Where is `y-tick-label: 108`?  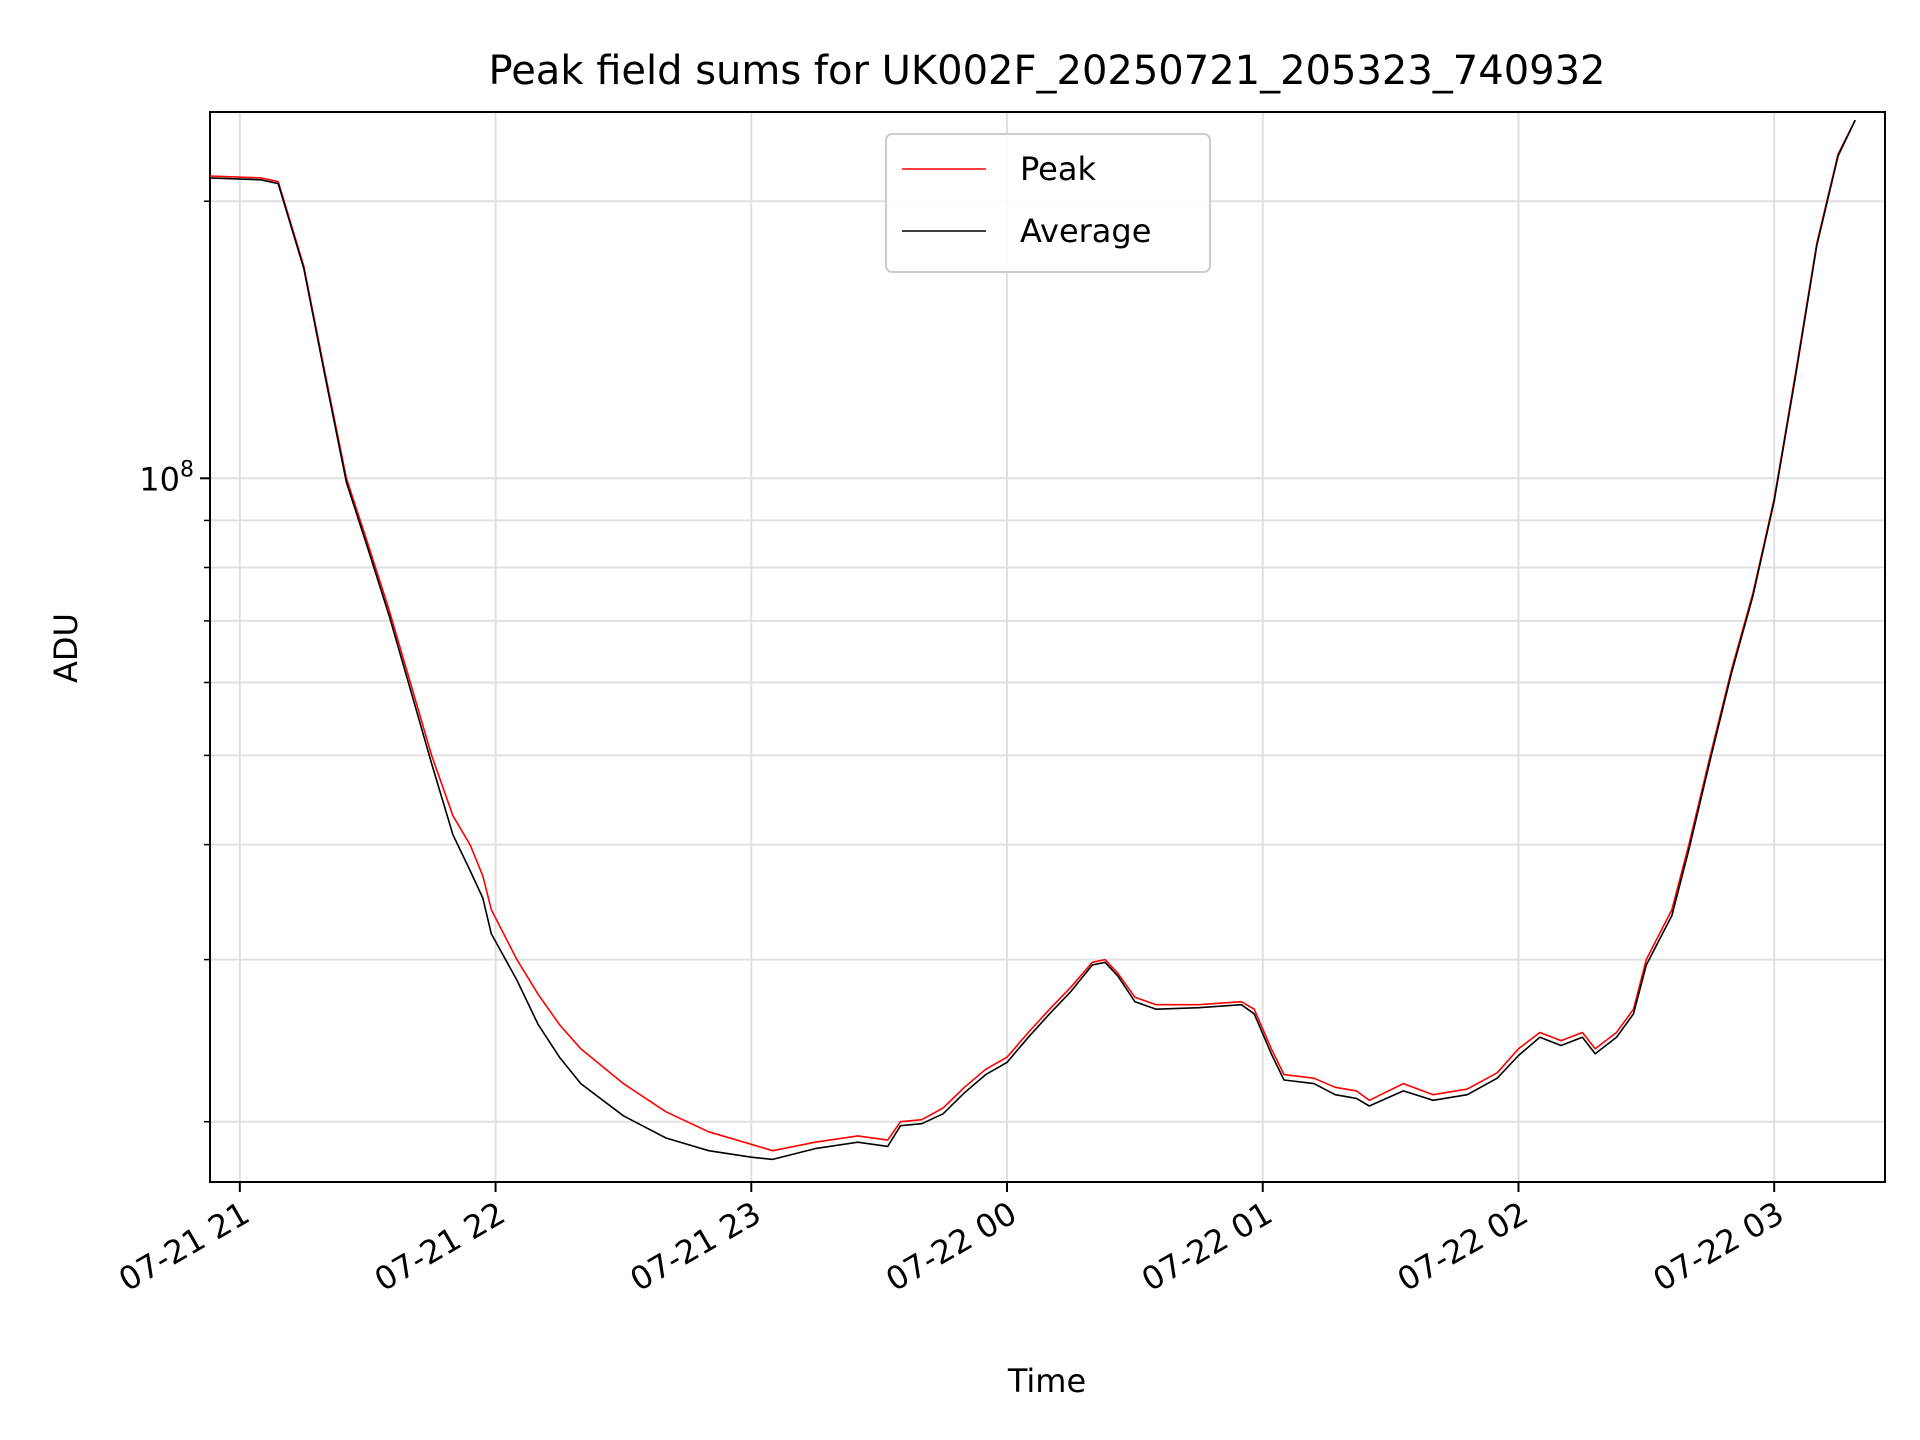
y-tick-label: 108 is located at coordinates (166, 477).